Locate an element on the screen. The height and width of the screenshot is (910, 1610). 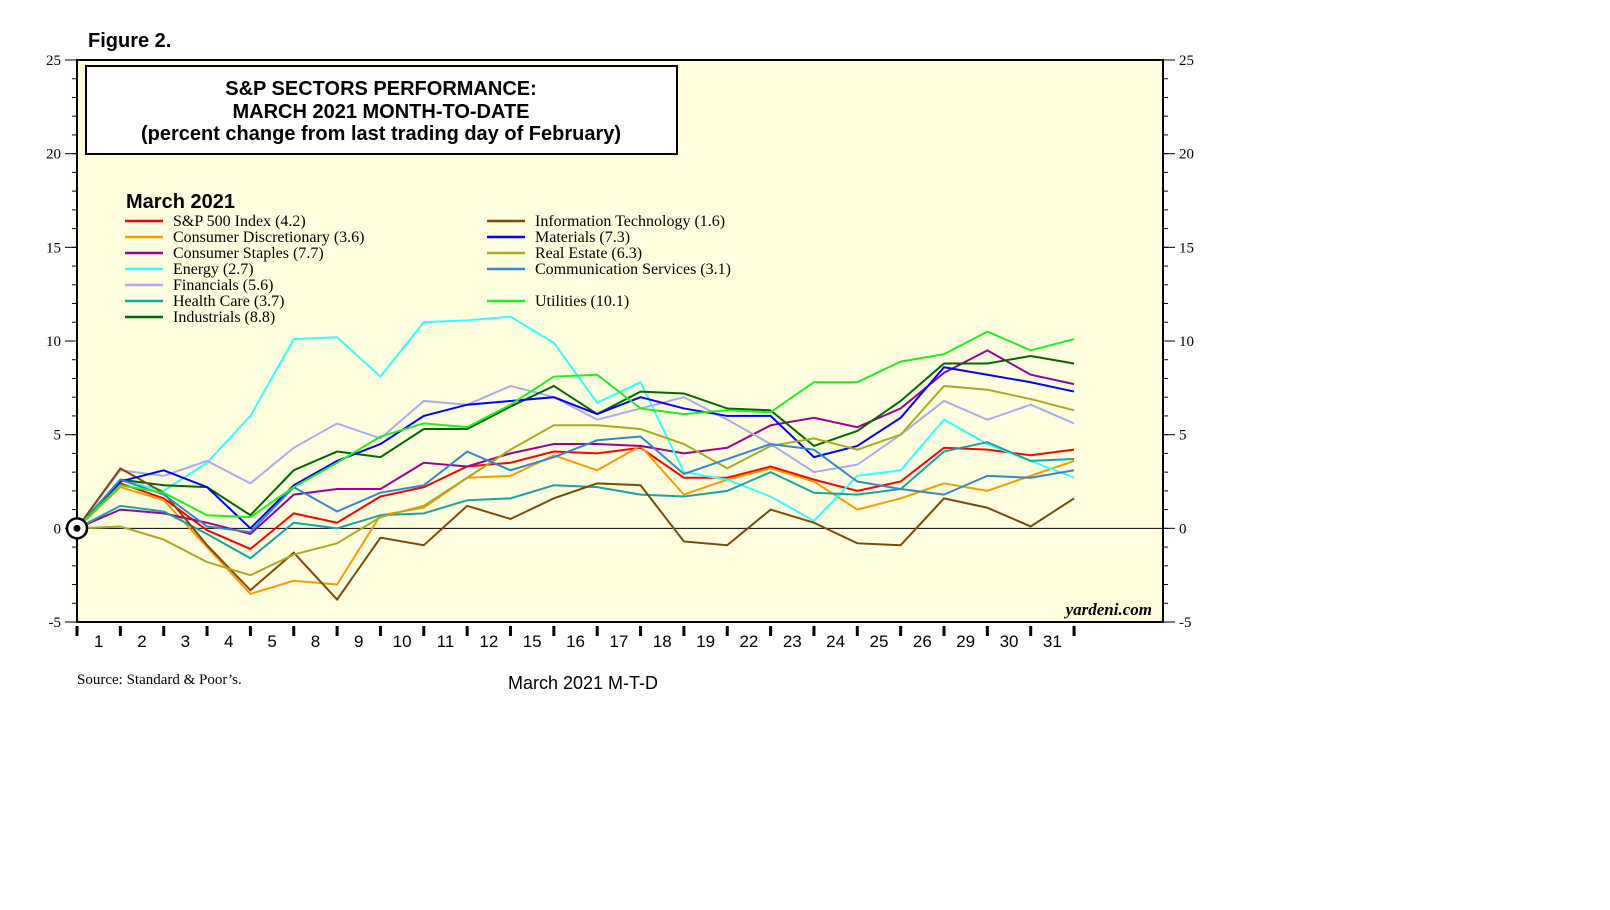
legend-label: Energy (2.7) is located at coordinates (213, 269).